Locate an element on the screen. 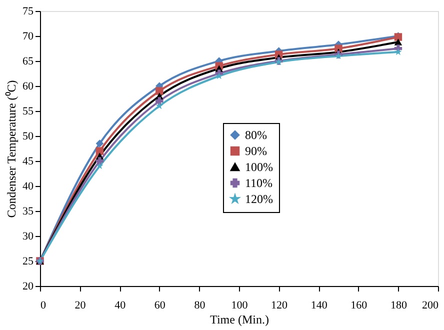 The width and height of the screenshot is (444, 330). y-tick-label: 40 is located at coordinates (28, 186).